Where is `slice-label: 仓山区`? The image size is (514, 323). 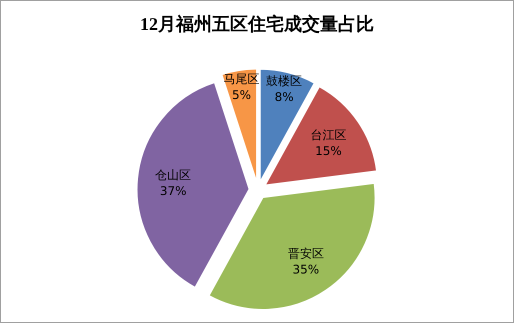
slice-label: 仓山区 is located at coordinates (173, 175).